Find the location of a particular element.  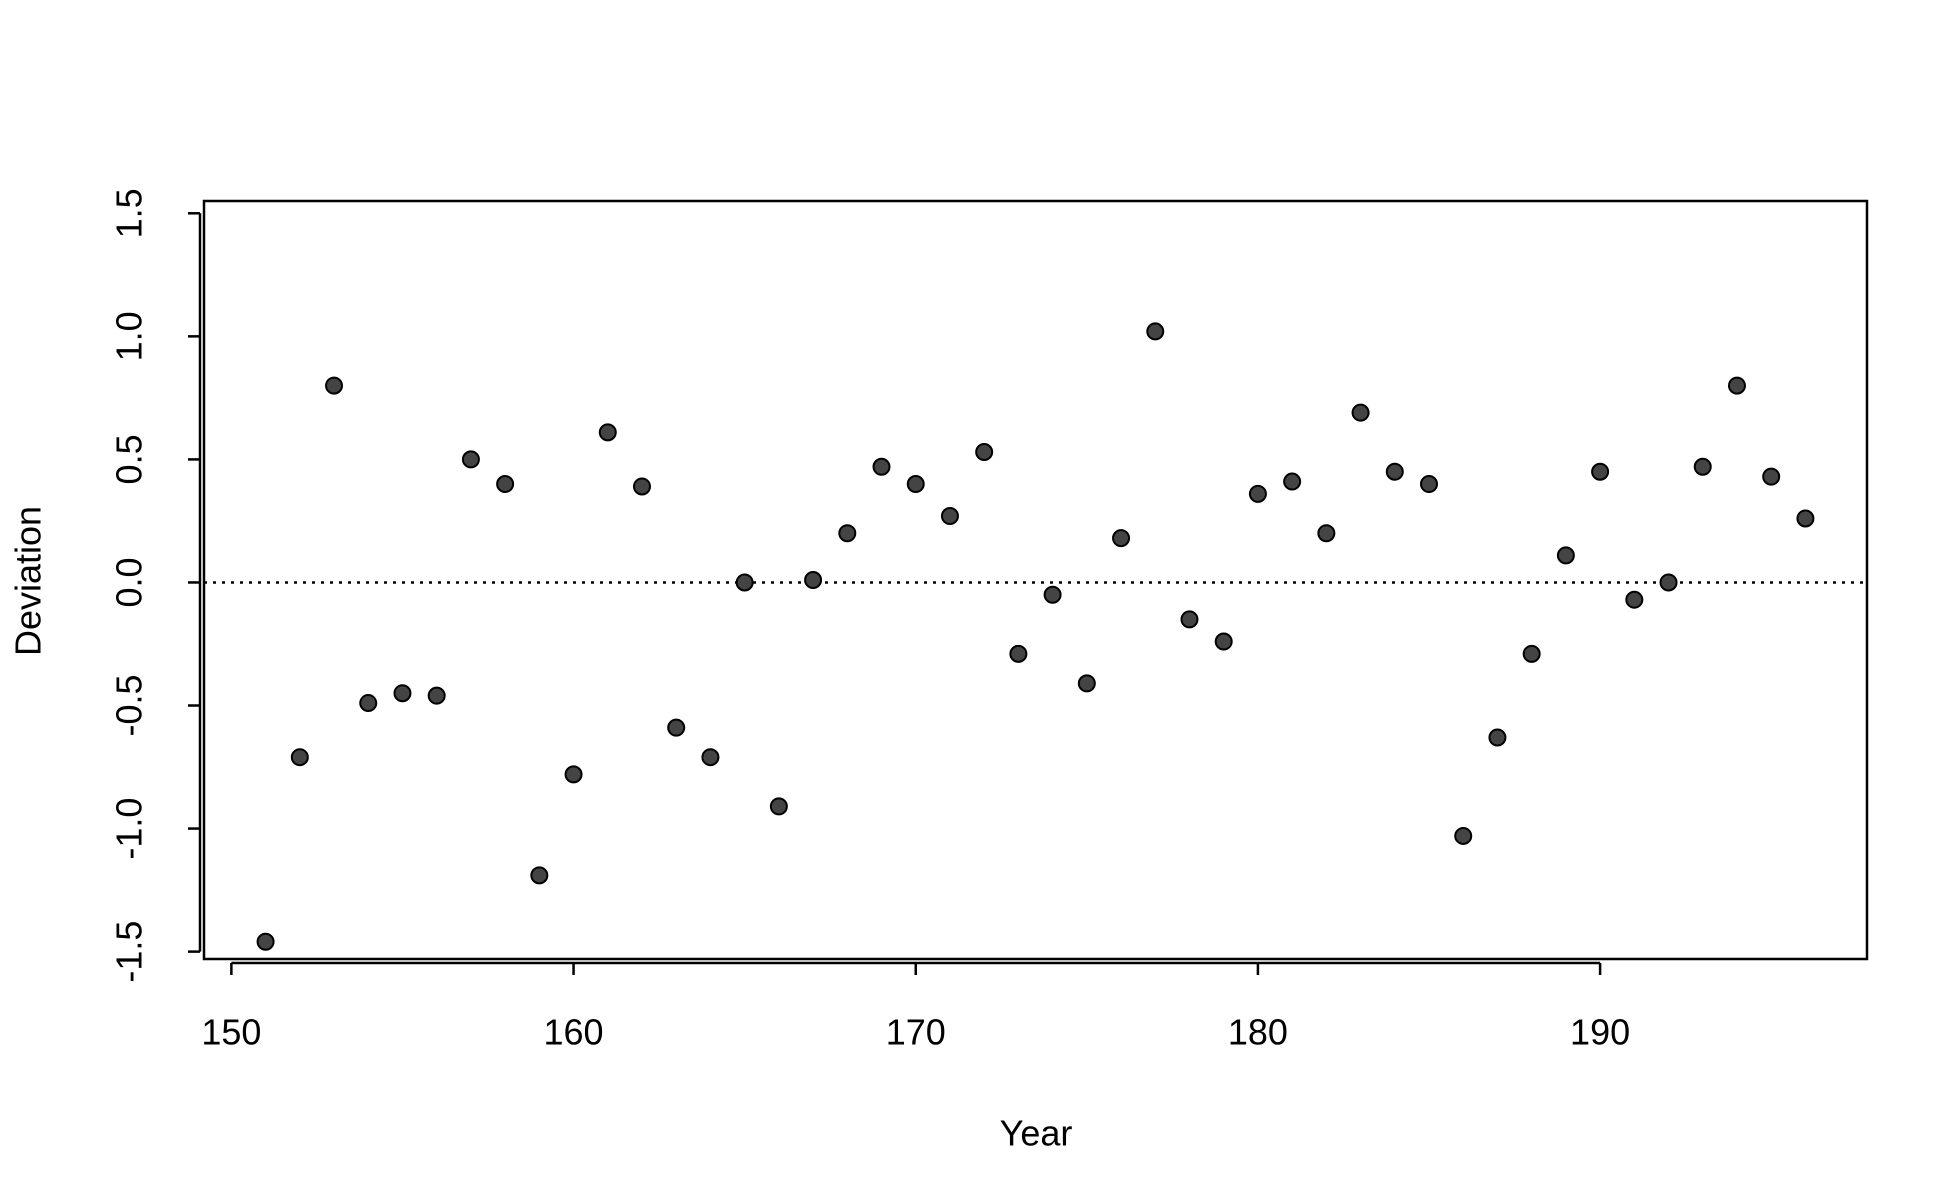

x-tick-label: 150 is located at coordinates (231, 1032).